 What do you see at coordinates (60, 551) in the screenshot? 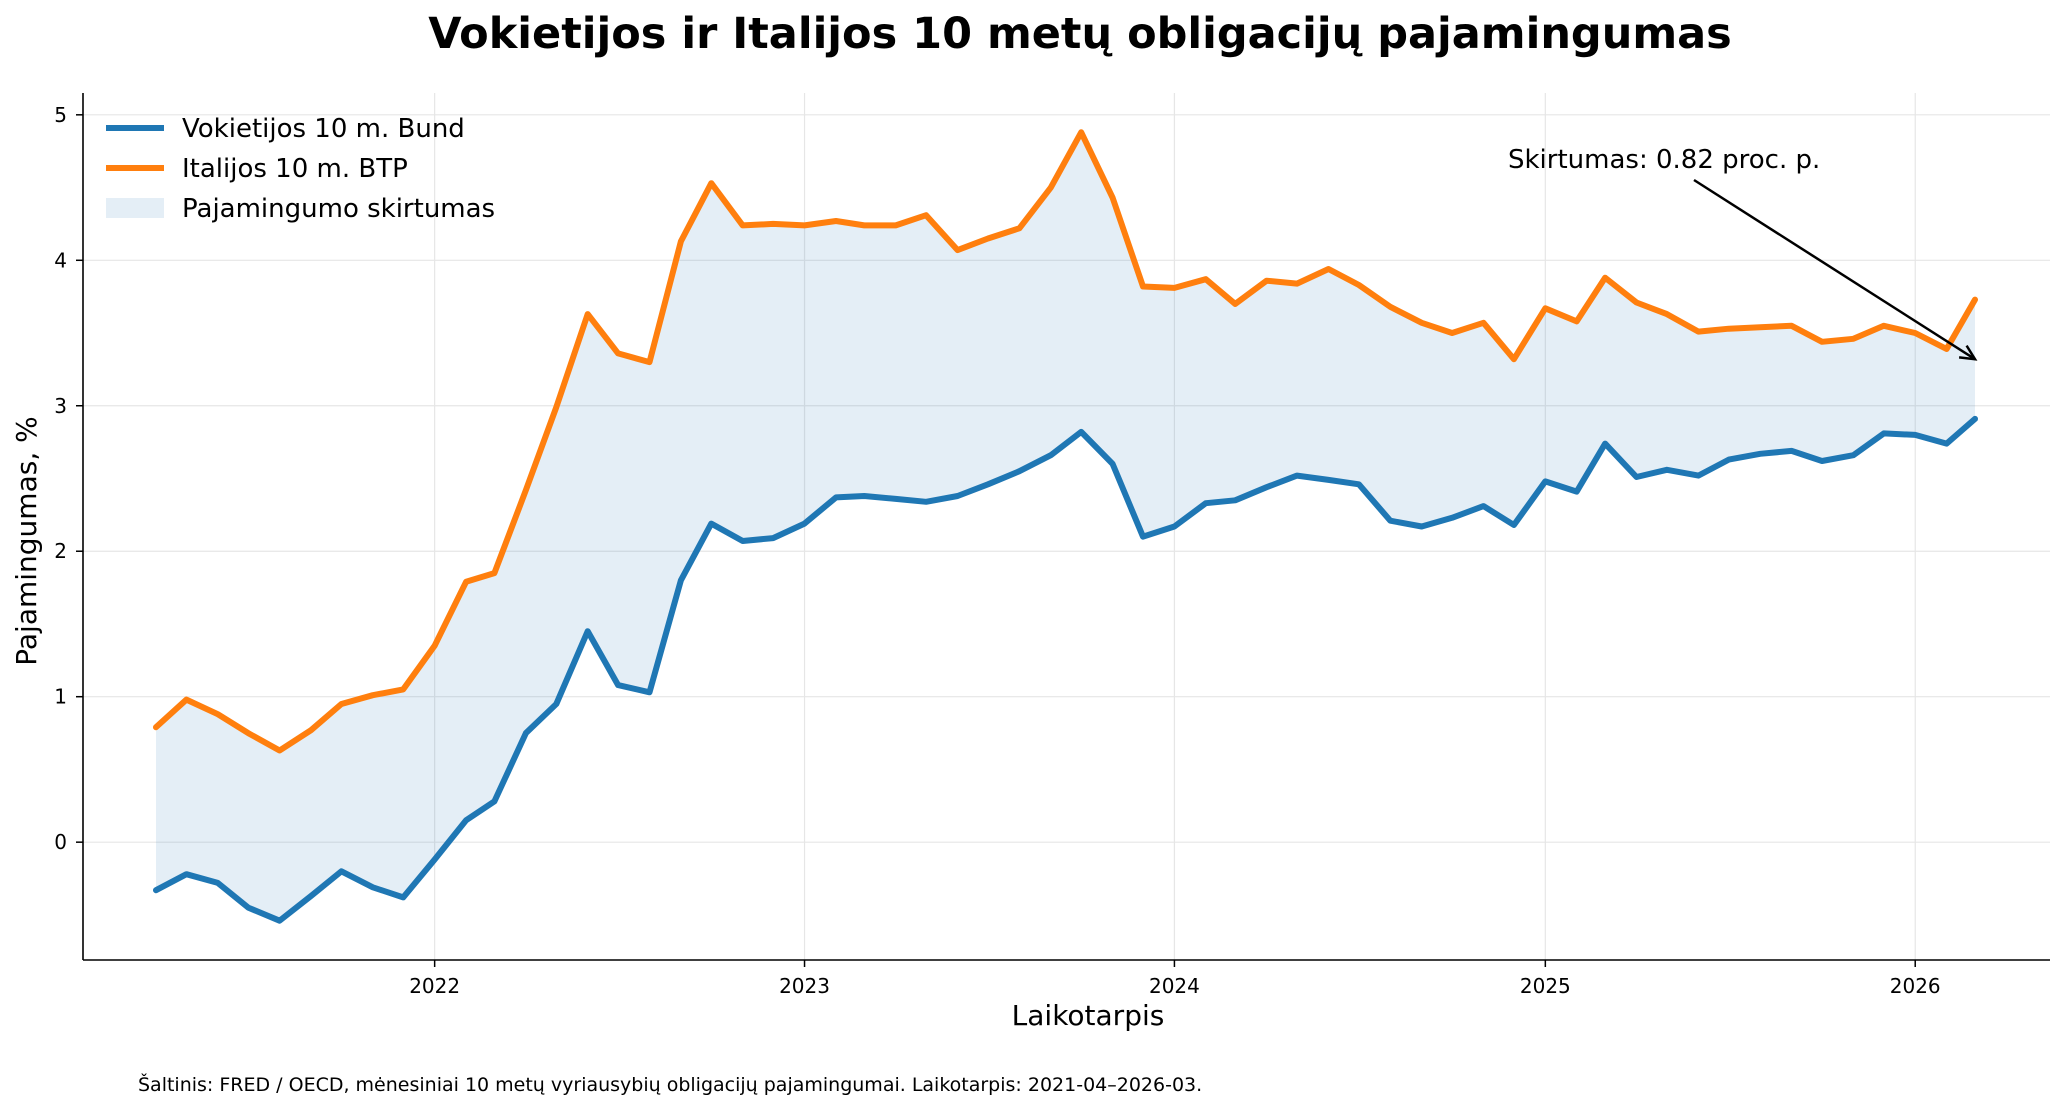
I see `y-tick-label: 2` at bounding box center [60, 551].